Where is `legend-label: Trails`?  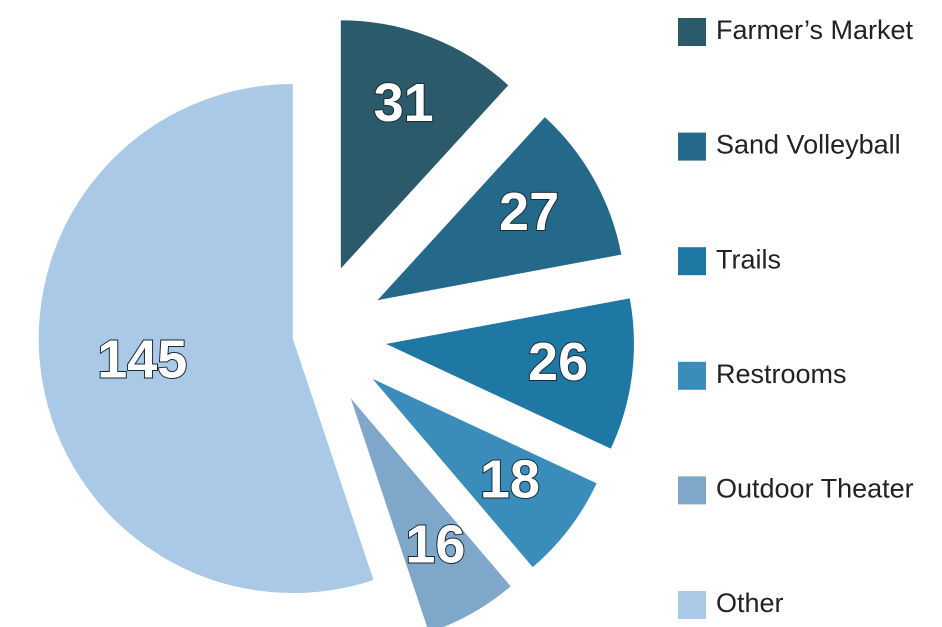 legend-label: Trails is located at coordinates (748, 259).